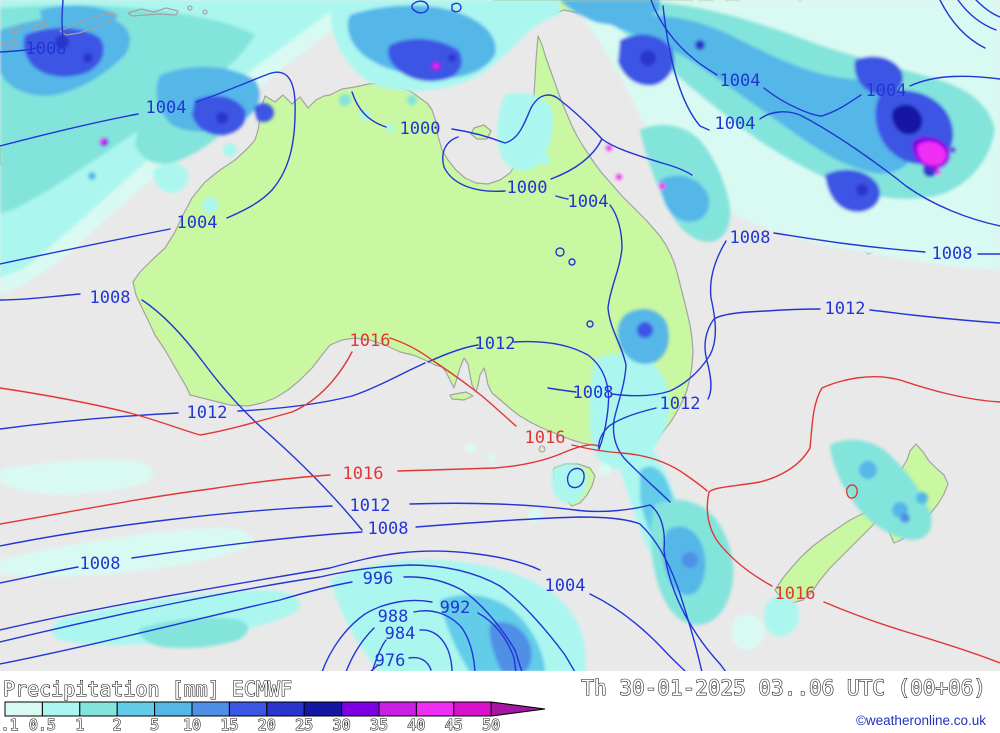 Image resolution: width=1000 pixels, height=733 pixels. Describe the element at coordinates (400, 634) in the screenshot. I see `isobar-label-984: 984` at that location.